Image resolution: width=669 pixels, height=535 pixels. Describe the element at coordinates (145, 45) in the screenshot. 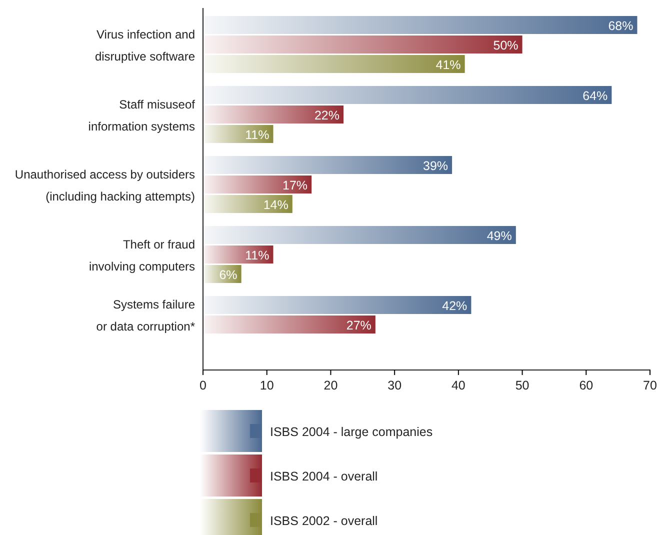

I see `y-tick-label: Virus infection and disruptive software` at that location.